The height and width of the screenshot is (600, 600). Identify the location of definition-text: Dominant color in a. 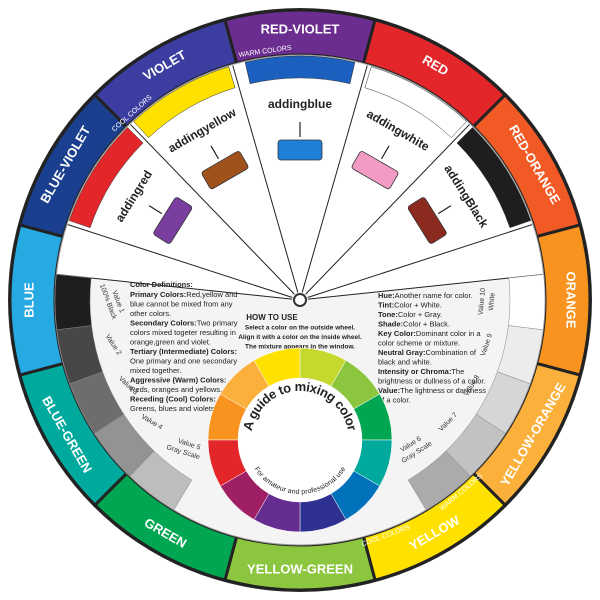
(448, 333).